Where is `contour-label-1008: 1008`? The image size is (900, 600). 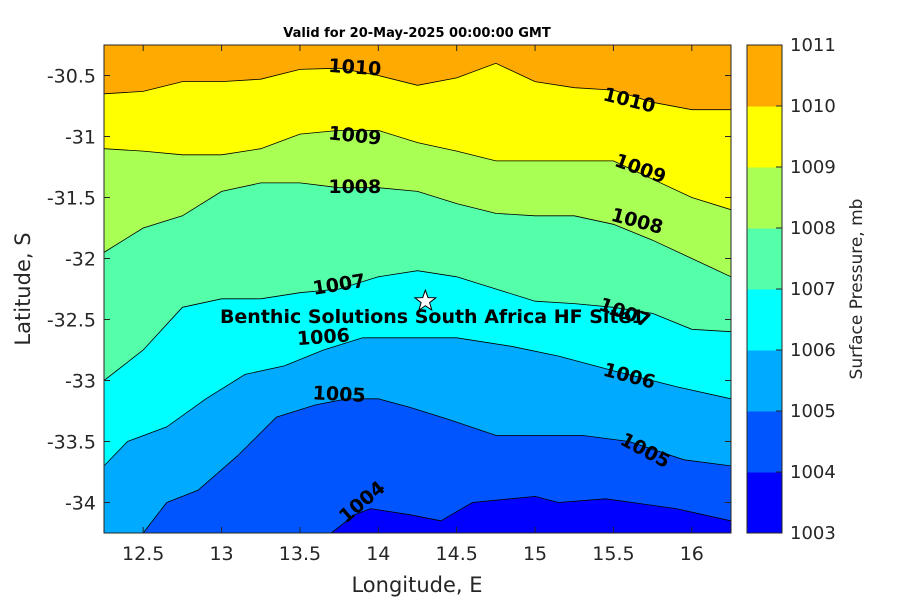
contour-label-1008: 1008 is located at coordinates (354, 187).